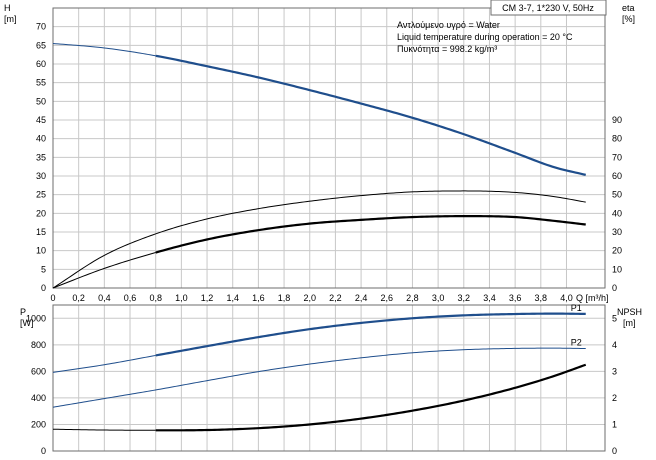 Image resolution: width=656 pixels, height=460 pixels. Describe the element at coordinates (541, 298) in the screenshot. I see `x-tick-label: 3,8` at that location.